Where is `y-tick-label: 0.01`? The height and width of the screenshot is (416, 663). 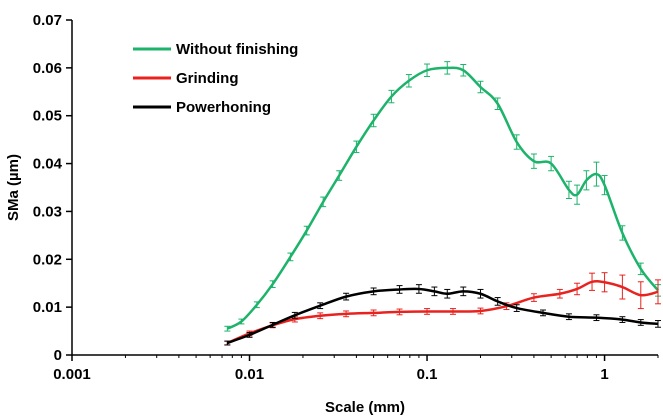
y-tick-label: 0.01 is located at coordinates (47, 307).